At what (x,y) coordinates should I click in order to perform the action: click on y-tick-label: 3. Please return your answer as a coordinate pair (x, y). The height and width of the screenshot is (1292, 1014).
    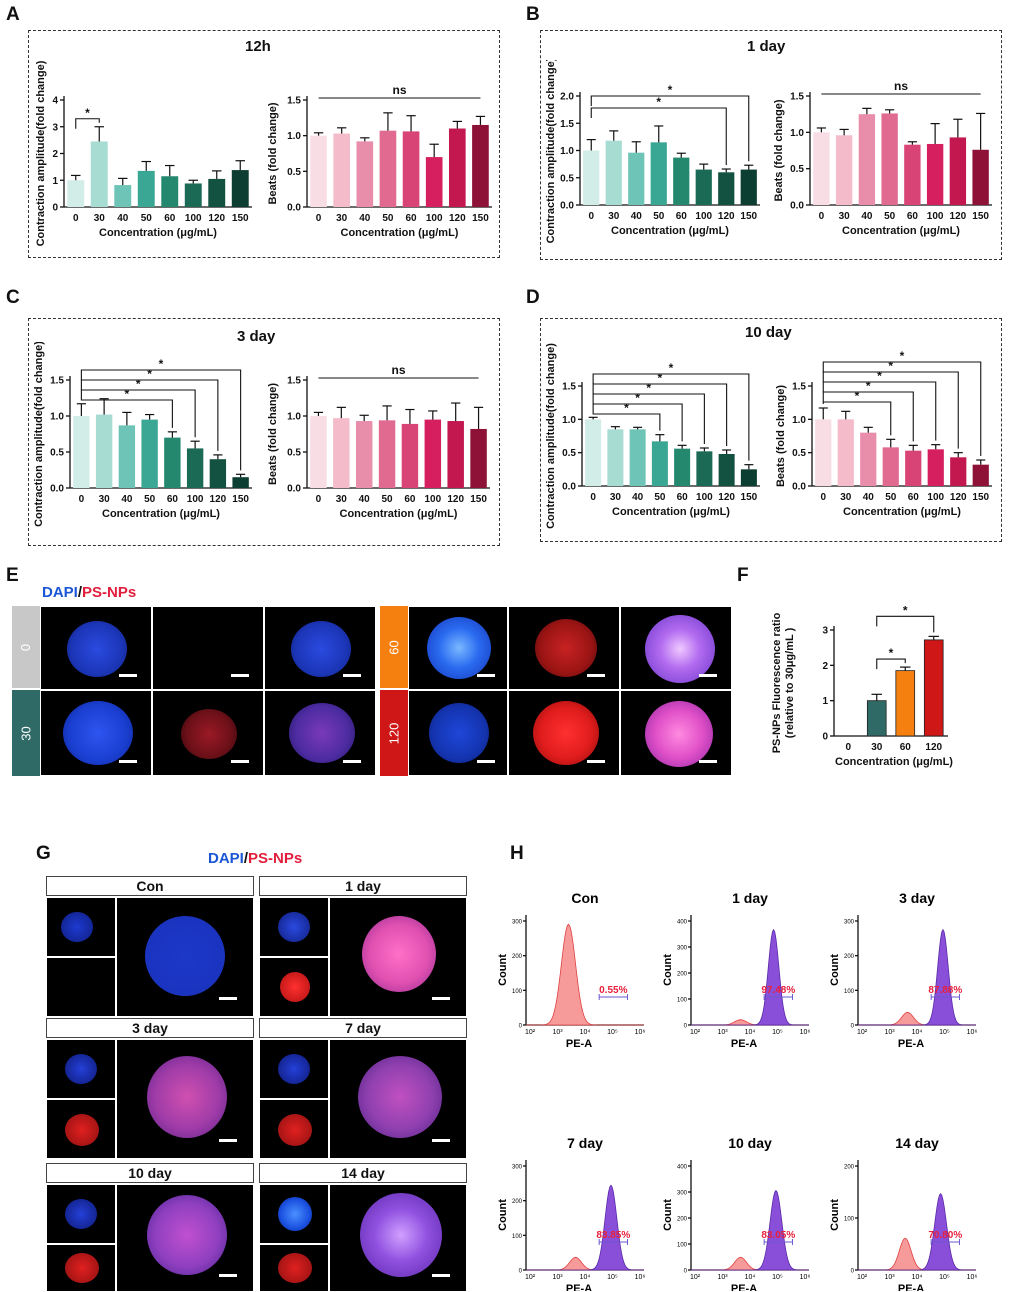
    Looking at the image, I should click on (825, 631).